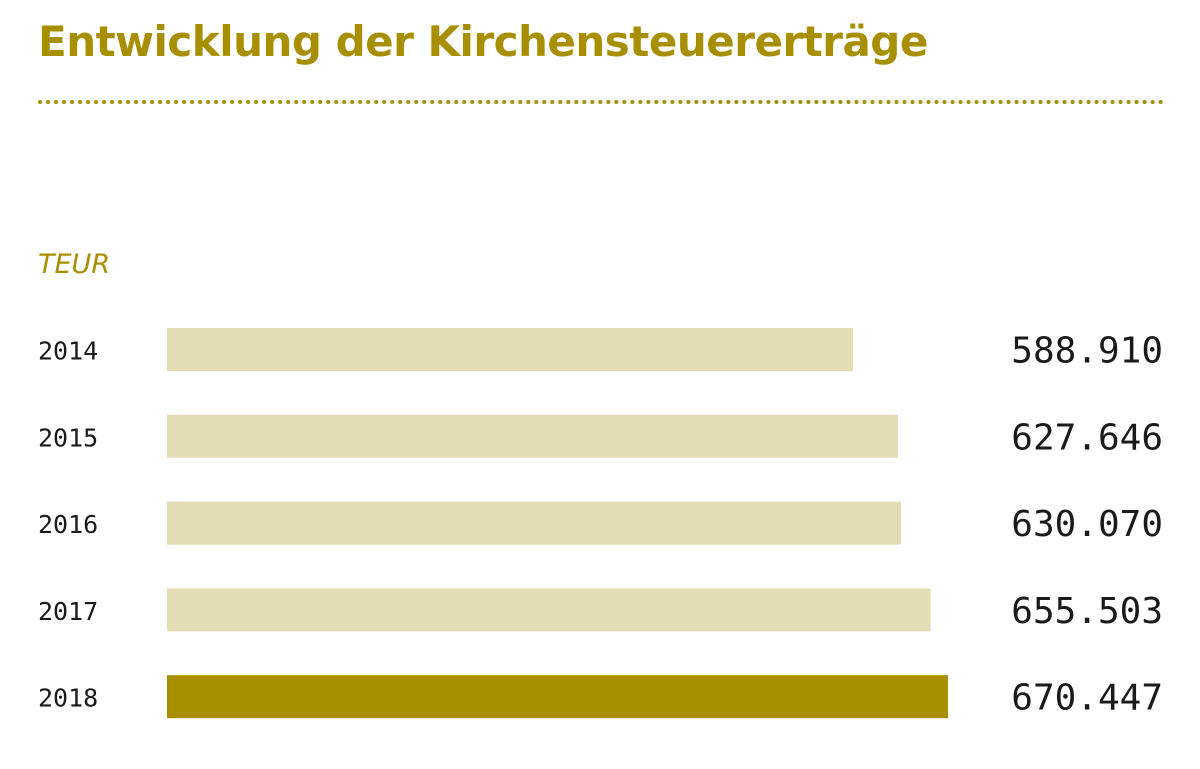  What do you see at coordinates (68, 524) in the screenshot?
I see `category-label-2016: 2016` at bounding box center [68, 524].